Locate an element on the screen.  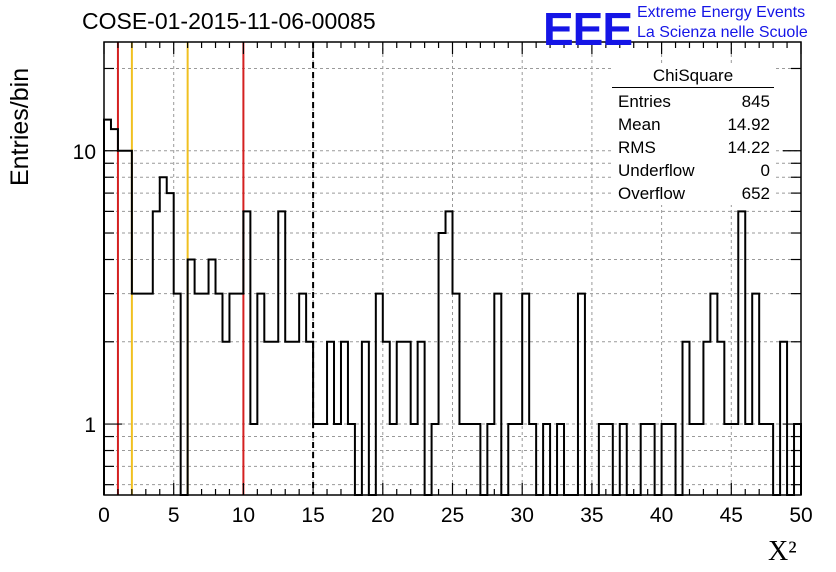
eee-logo: EEE is located at coordinates (588, 29).